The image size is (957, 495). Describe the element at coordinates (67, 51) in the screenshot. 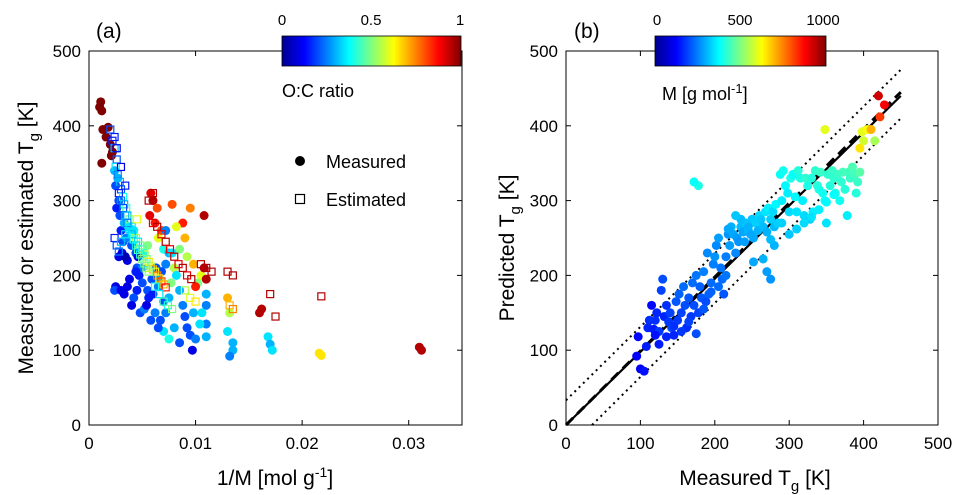

I see `y-tick-label-a-5: 500` at that location.